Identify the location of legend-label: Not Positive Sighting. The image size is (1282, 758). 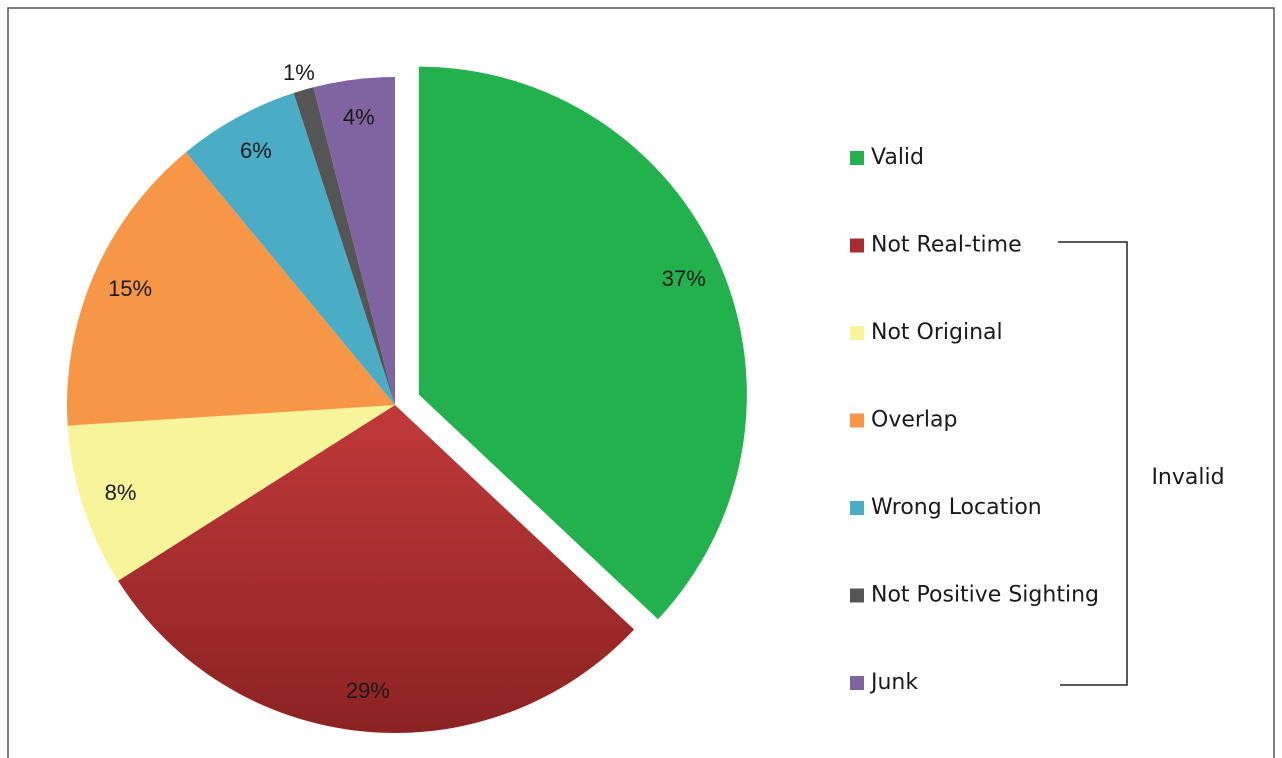
(985, 595).